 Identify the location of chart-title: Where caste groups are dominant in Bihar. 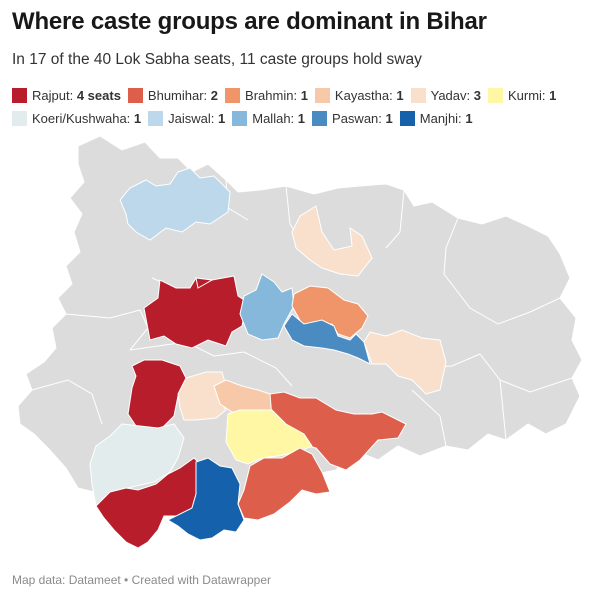
(249, 21).